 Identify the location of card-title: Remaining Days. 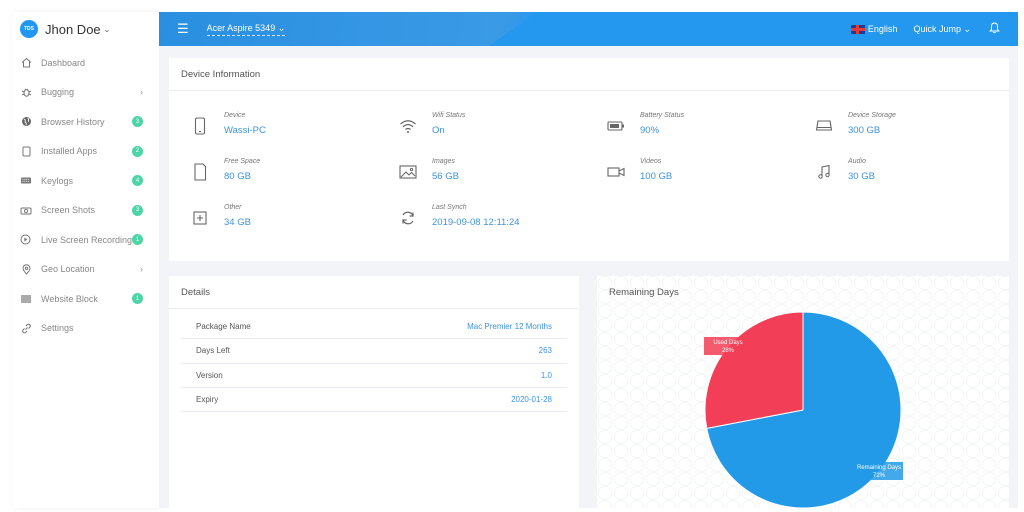
(644, 292).